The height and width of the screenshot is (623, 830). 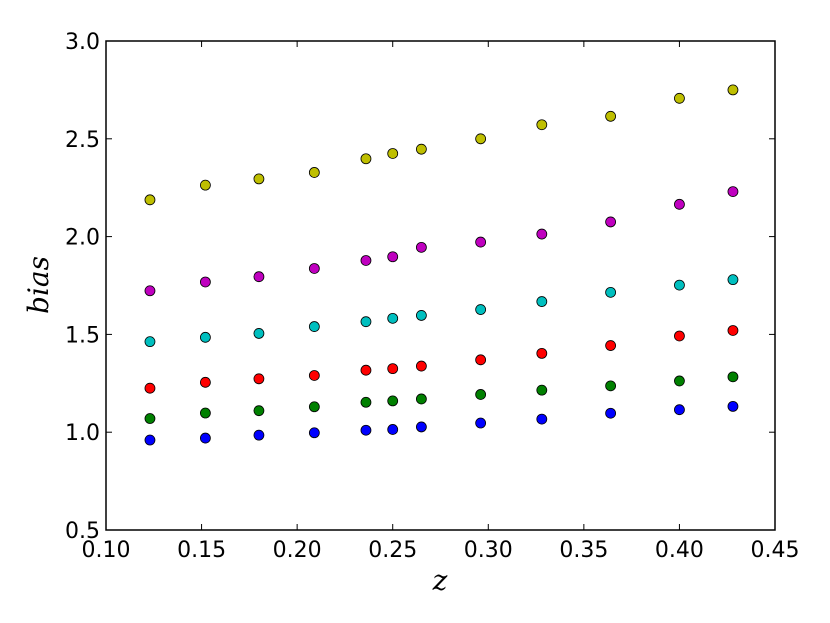 What do you see at coordinates (82, 238) in the screenshot?
I see `y-tick-label: 2.0` at bounding box center [82, 238].